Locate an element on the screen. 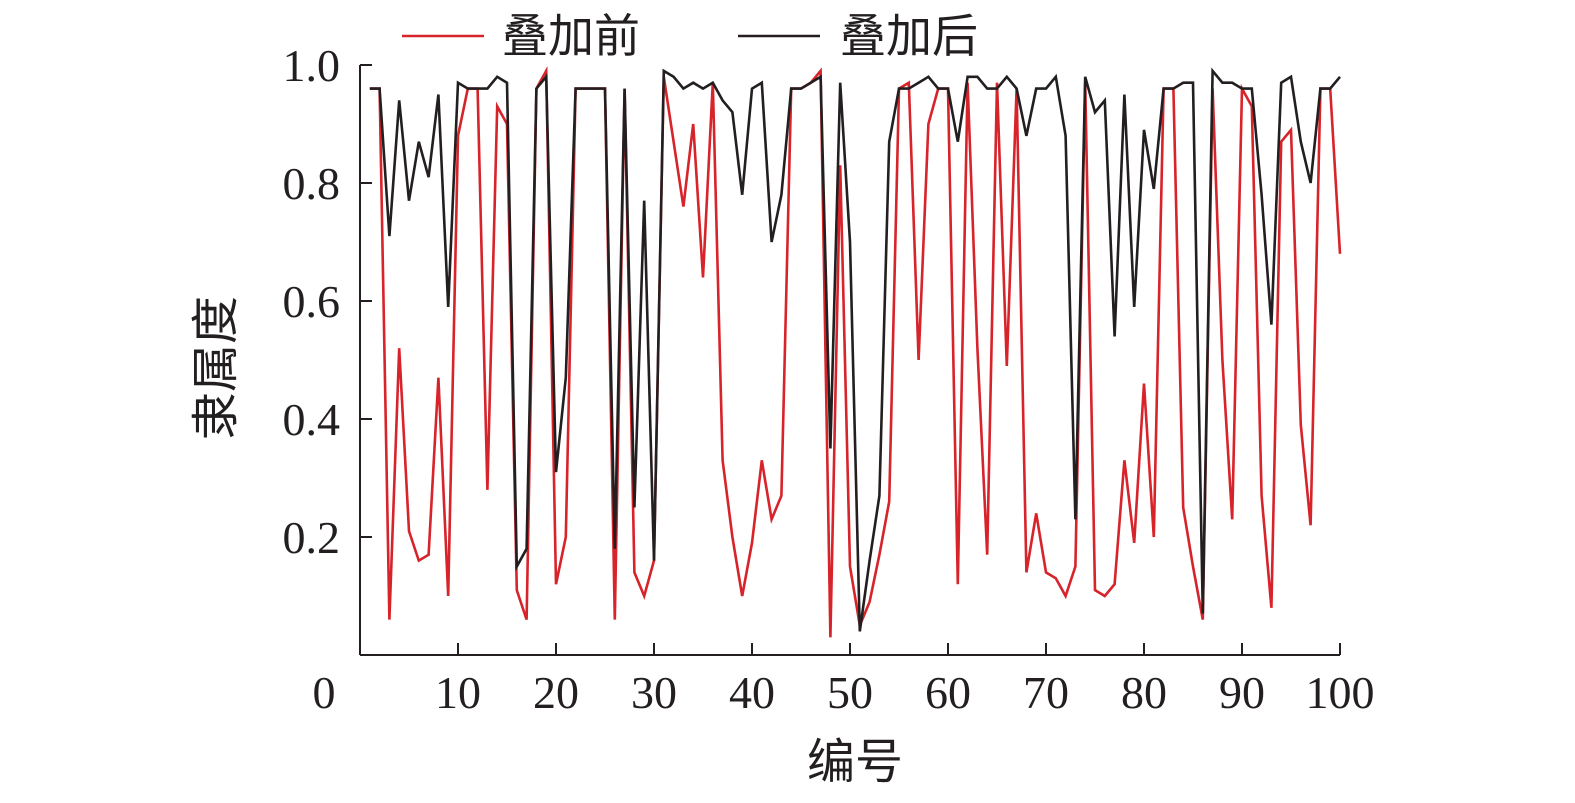 This screenshot has width=1575, height=803. y-tick-label: 0.8 is located at coordinates (312, 183).